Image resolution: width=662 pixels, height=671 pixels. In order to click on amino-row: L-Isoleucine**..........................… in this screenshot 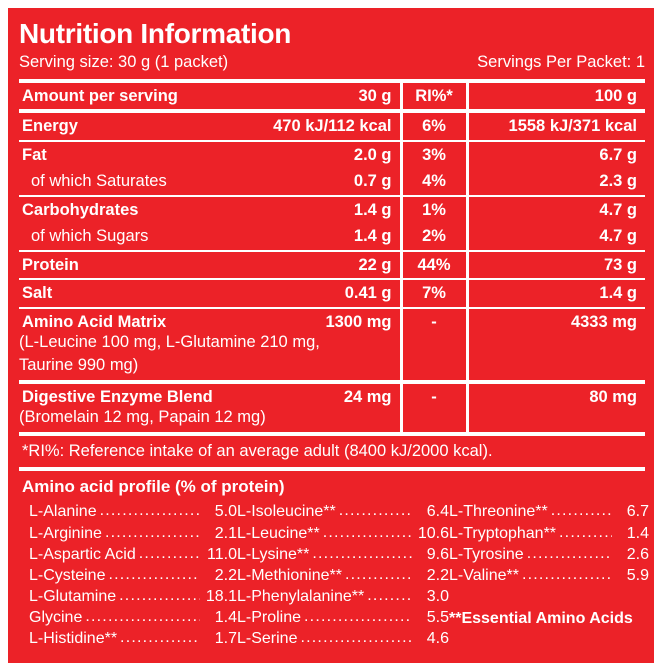, I will do `click(343, 511)`.